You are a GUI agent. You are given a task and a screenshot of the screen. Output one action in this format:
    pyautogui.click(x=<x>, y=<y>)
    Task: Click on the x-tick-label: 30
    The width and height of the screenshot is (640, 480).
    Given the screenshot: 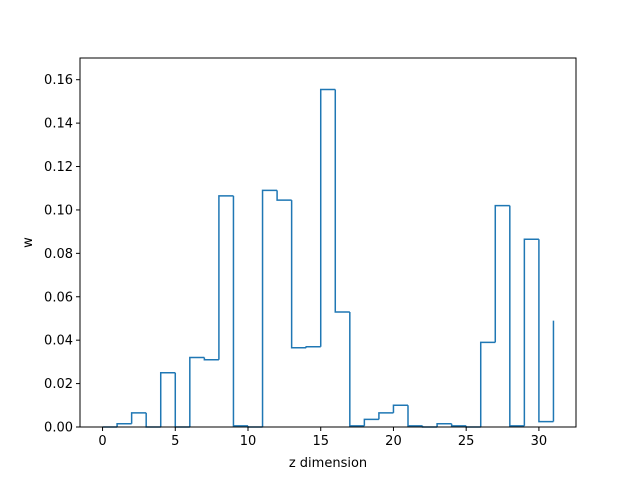 What is the action you would take?
    pyautogui.click(x=539, y=441)
    